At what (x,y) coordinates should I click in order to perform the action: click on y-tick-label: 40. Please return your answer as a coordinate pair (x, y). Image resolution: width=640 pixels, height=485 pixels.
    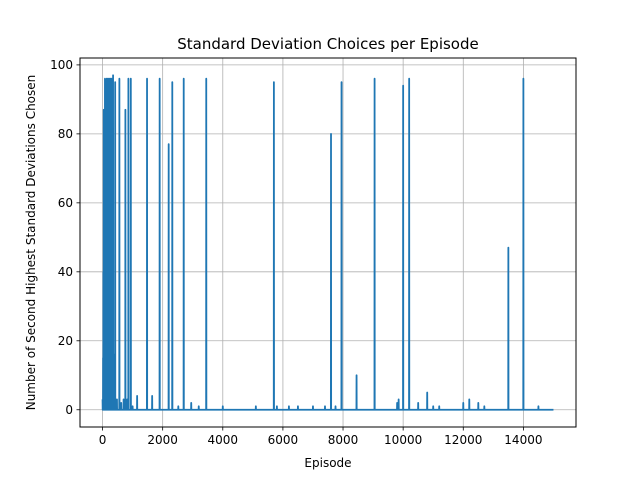
    Looking at the image, I should click on (65, 272).